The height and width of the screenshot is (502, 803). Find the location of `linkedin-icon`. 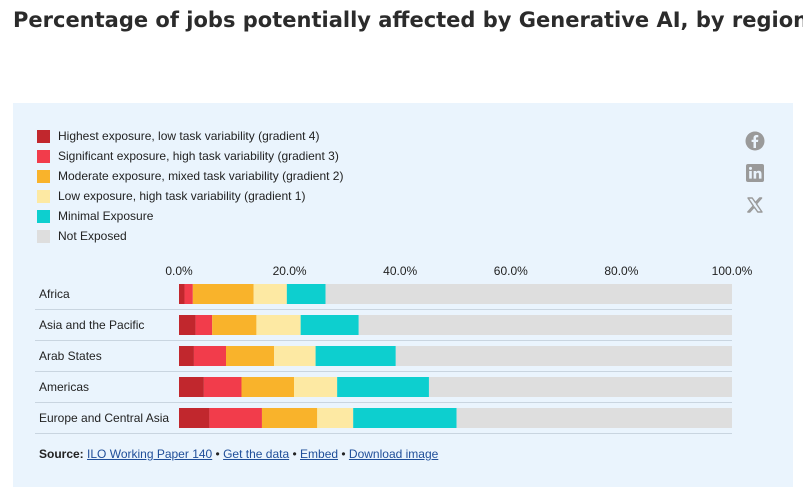

linkedin-icon is located at coordinates (755, 173).